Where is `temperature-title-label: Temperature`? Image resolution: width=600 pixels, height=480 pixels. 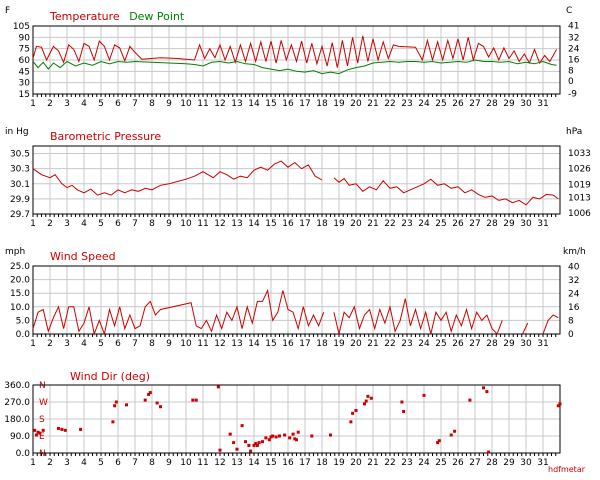 temperature-title-label: Temperature is located at coordinates (84, 16).